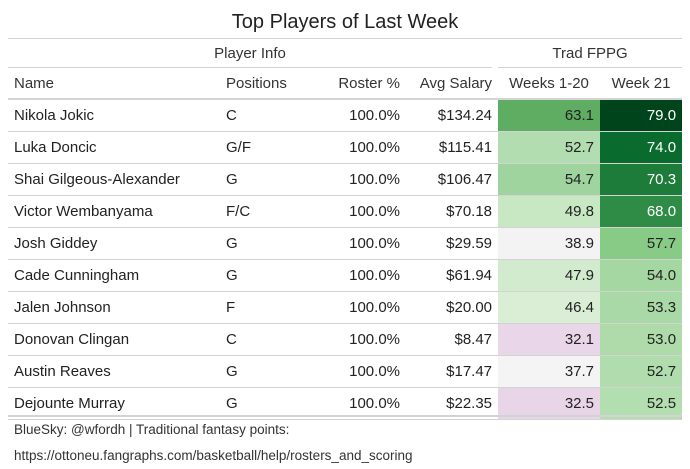  Describe the element at coordinates (452, 211) in the screenshot. I see `avg-salary: $70.18` at that location.